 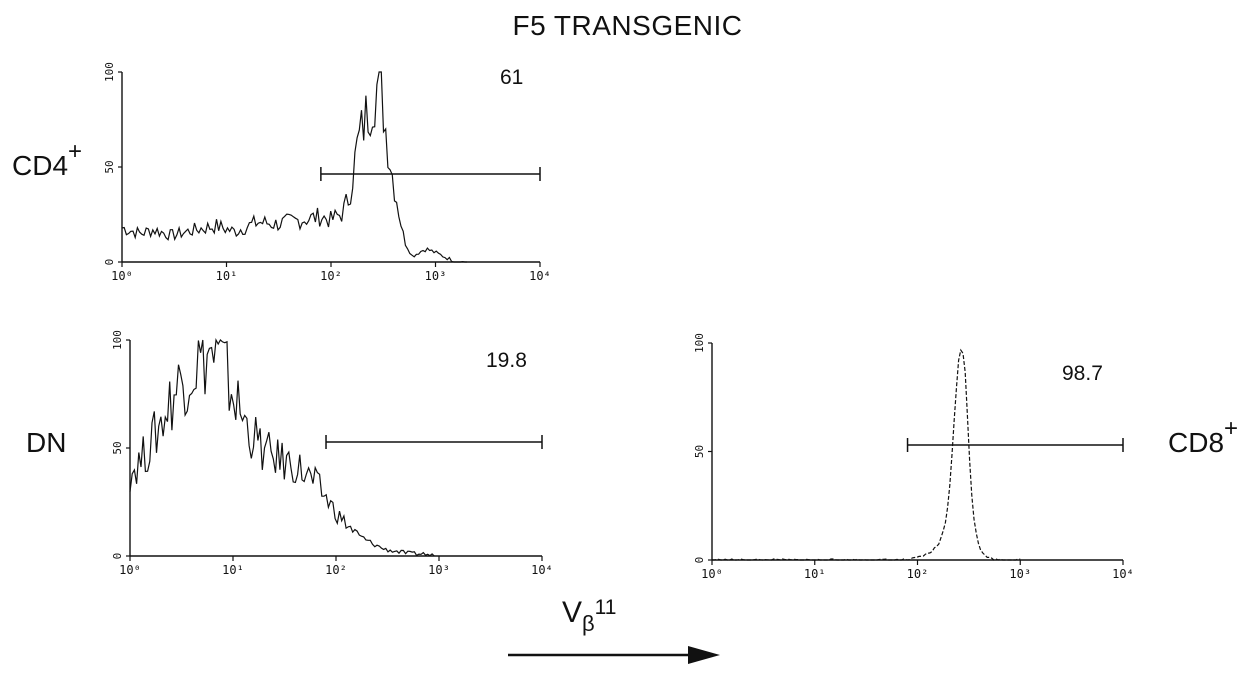 I want to click on histogram-panel-2: 0 50 100 10⁰ 10¹ 10² 10³ 10⁴, so click(x=913, y=457).